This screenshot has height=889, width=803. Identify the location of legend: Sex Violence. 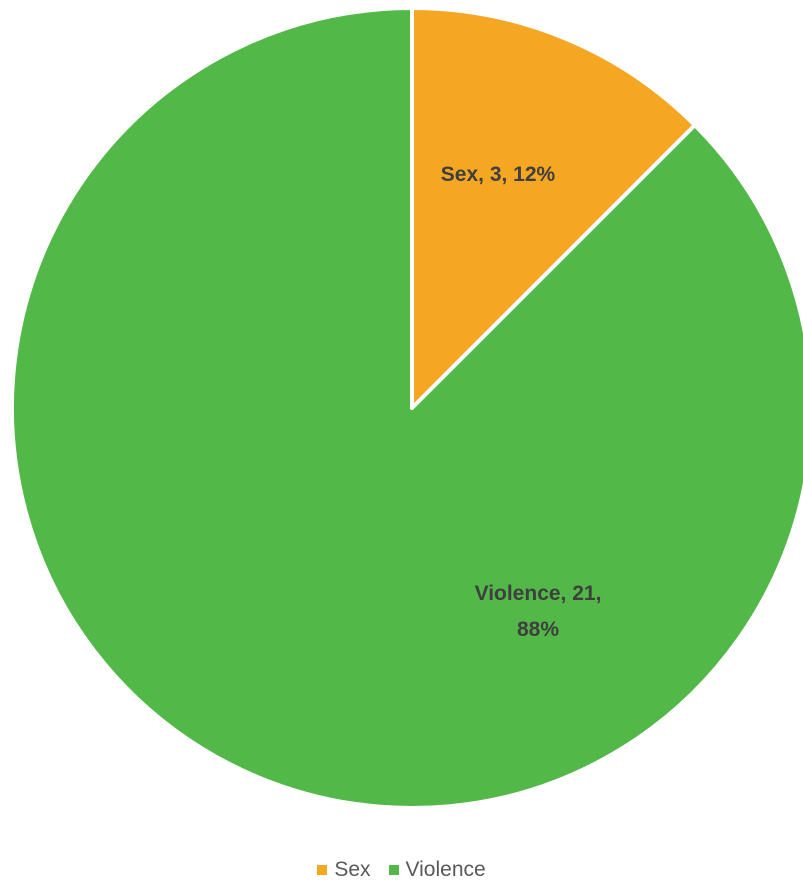
(401, 870).